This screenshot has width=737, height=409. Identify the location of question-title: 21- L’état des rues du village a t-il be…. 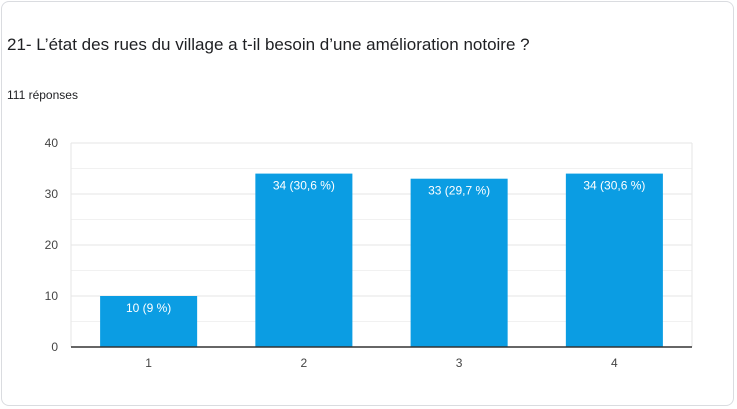
(268, 44).